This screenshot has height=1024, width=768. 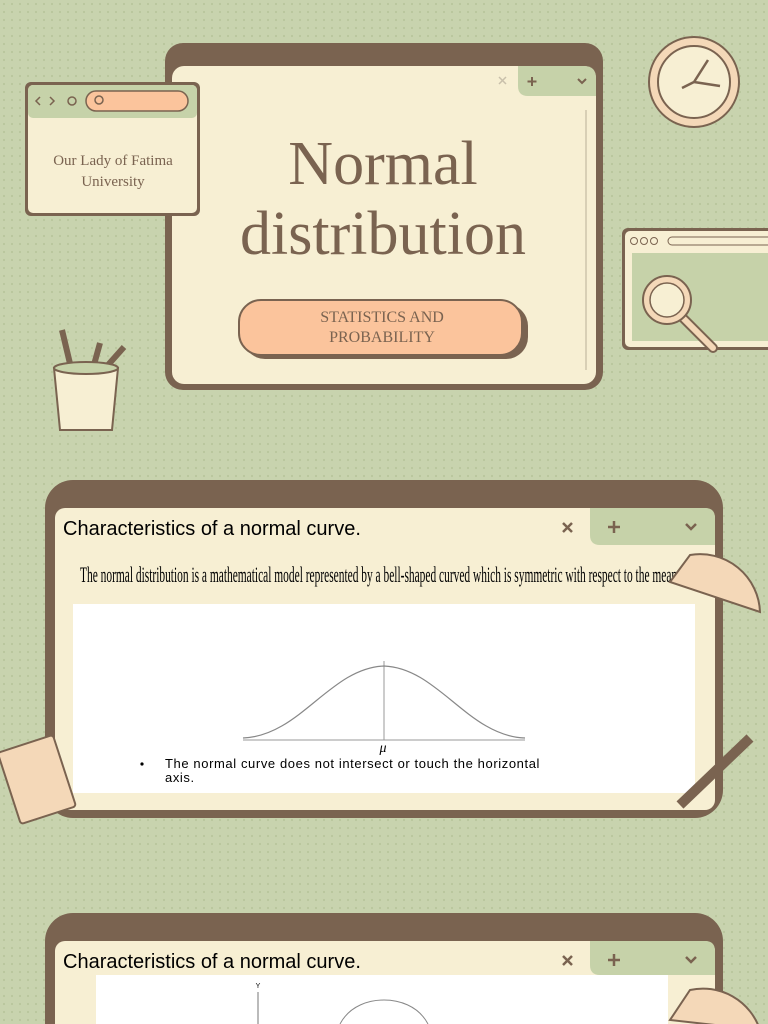 I want to click on search-window, so click(x=695, y=290).